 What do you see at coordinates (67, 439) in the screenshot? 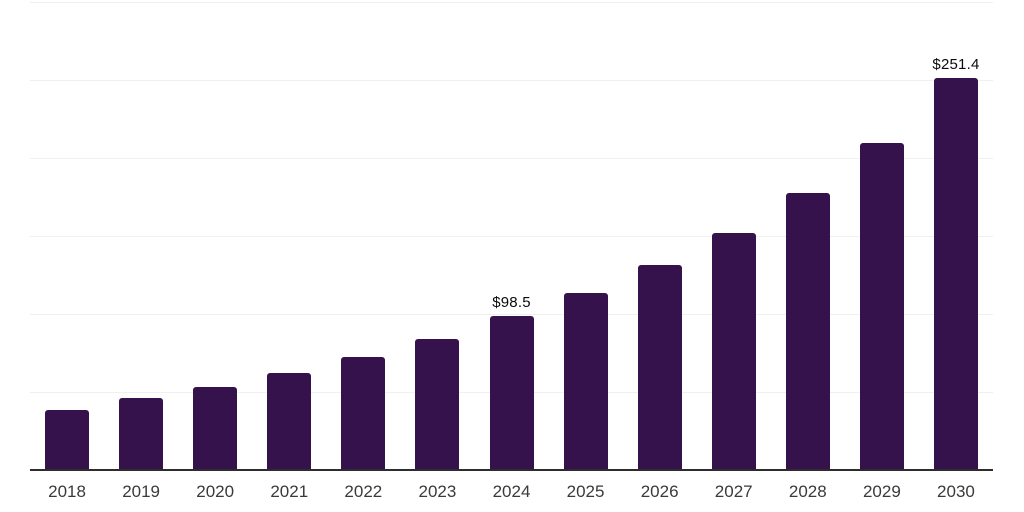
I see `bar-2018` at bounding box center [67, 439].